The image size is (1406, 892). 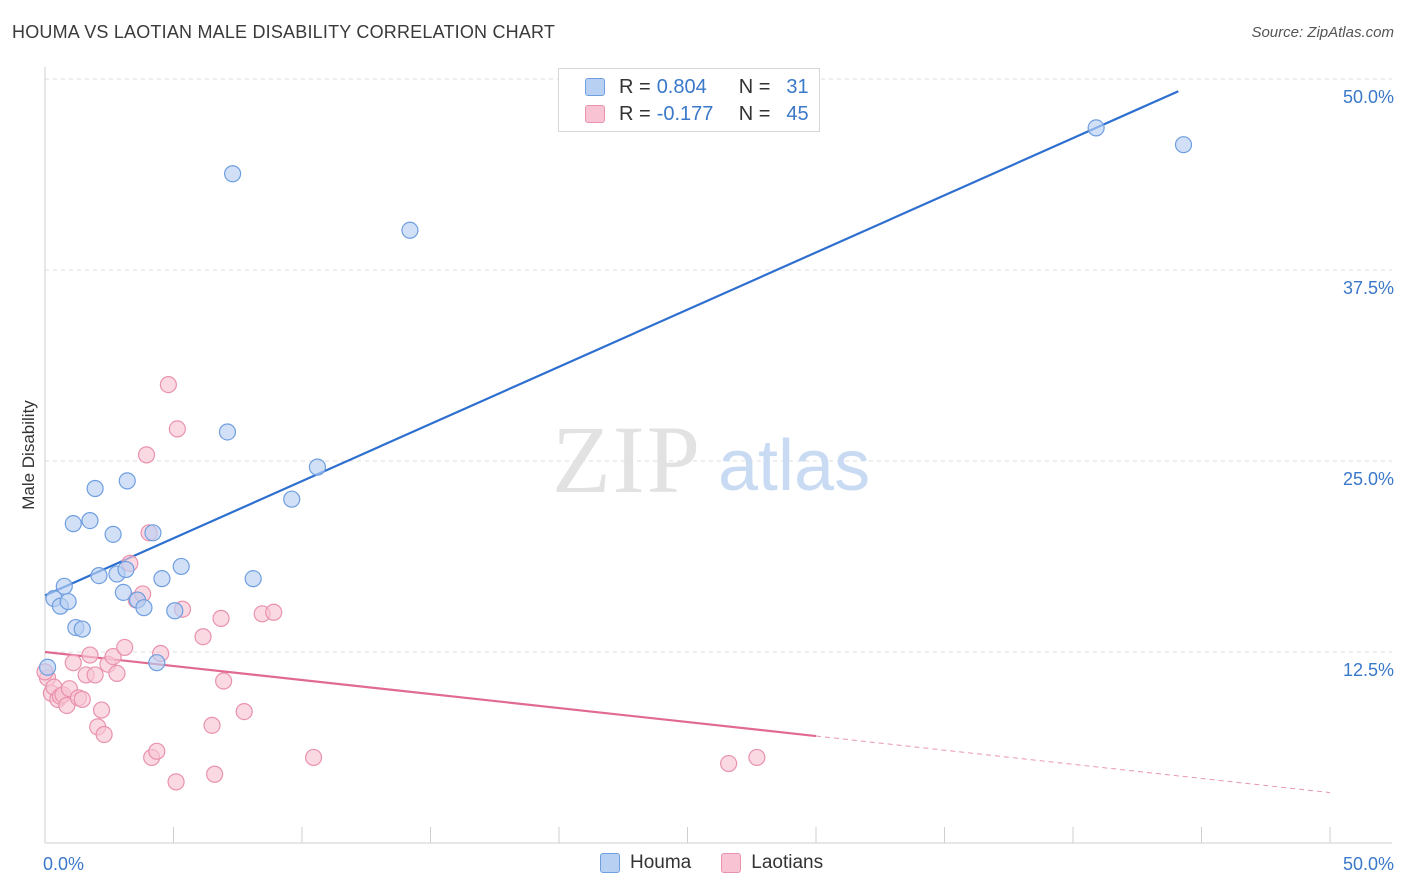 What do you see at coordinates (1073, 764) in the screenshot?
I see `trend-extension-laotians` at bounding box center [1073, 764].